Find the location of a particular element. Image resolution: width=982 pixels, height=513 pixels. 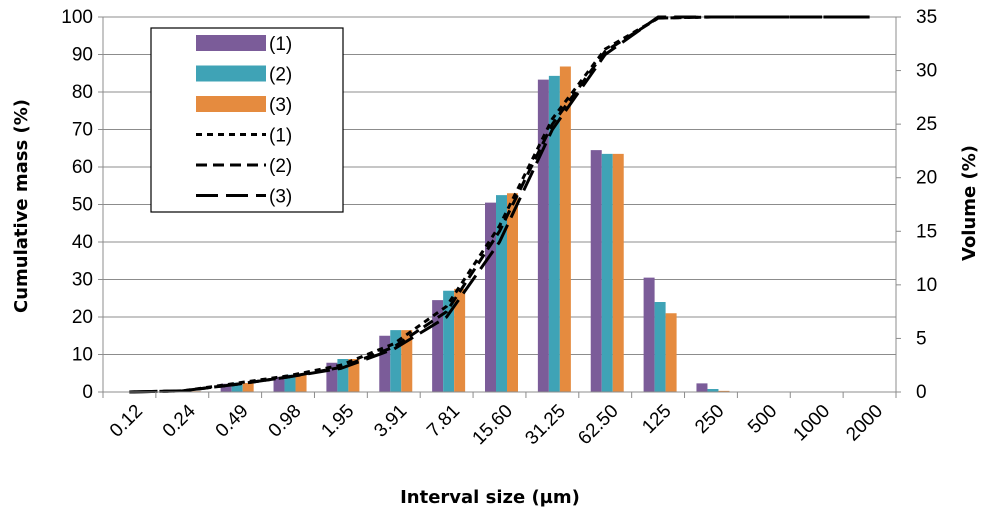

x-tick-label: 31.25 is located at coordinates (545, 425).